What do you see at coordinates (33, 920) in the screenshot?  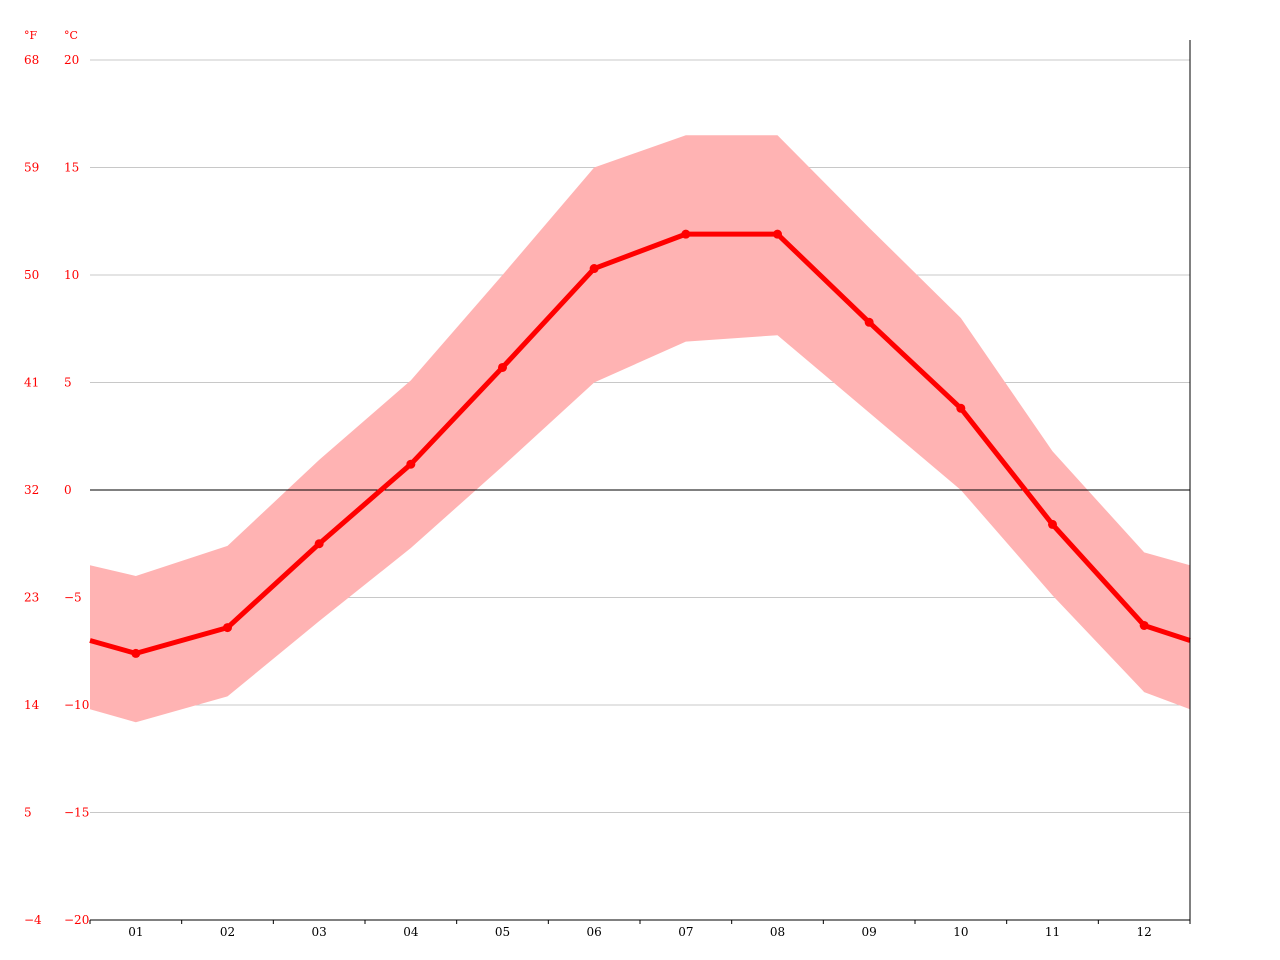 I see `y-tick-label-fahrenheit: −4` at bounding box center [33, 920].